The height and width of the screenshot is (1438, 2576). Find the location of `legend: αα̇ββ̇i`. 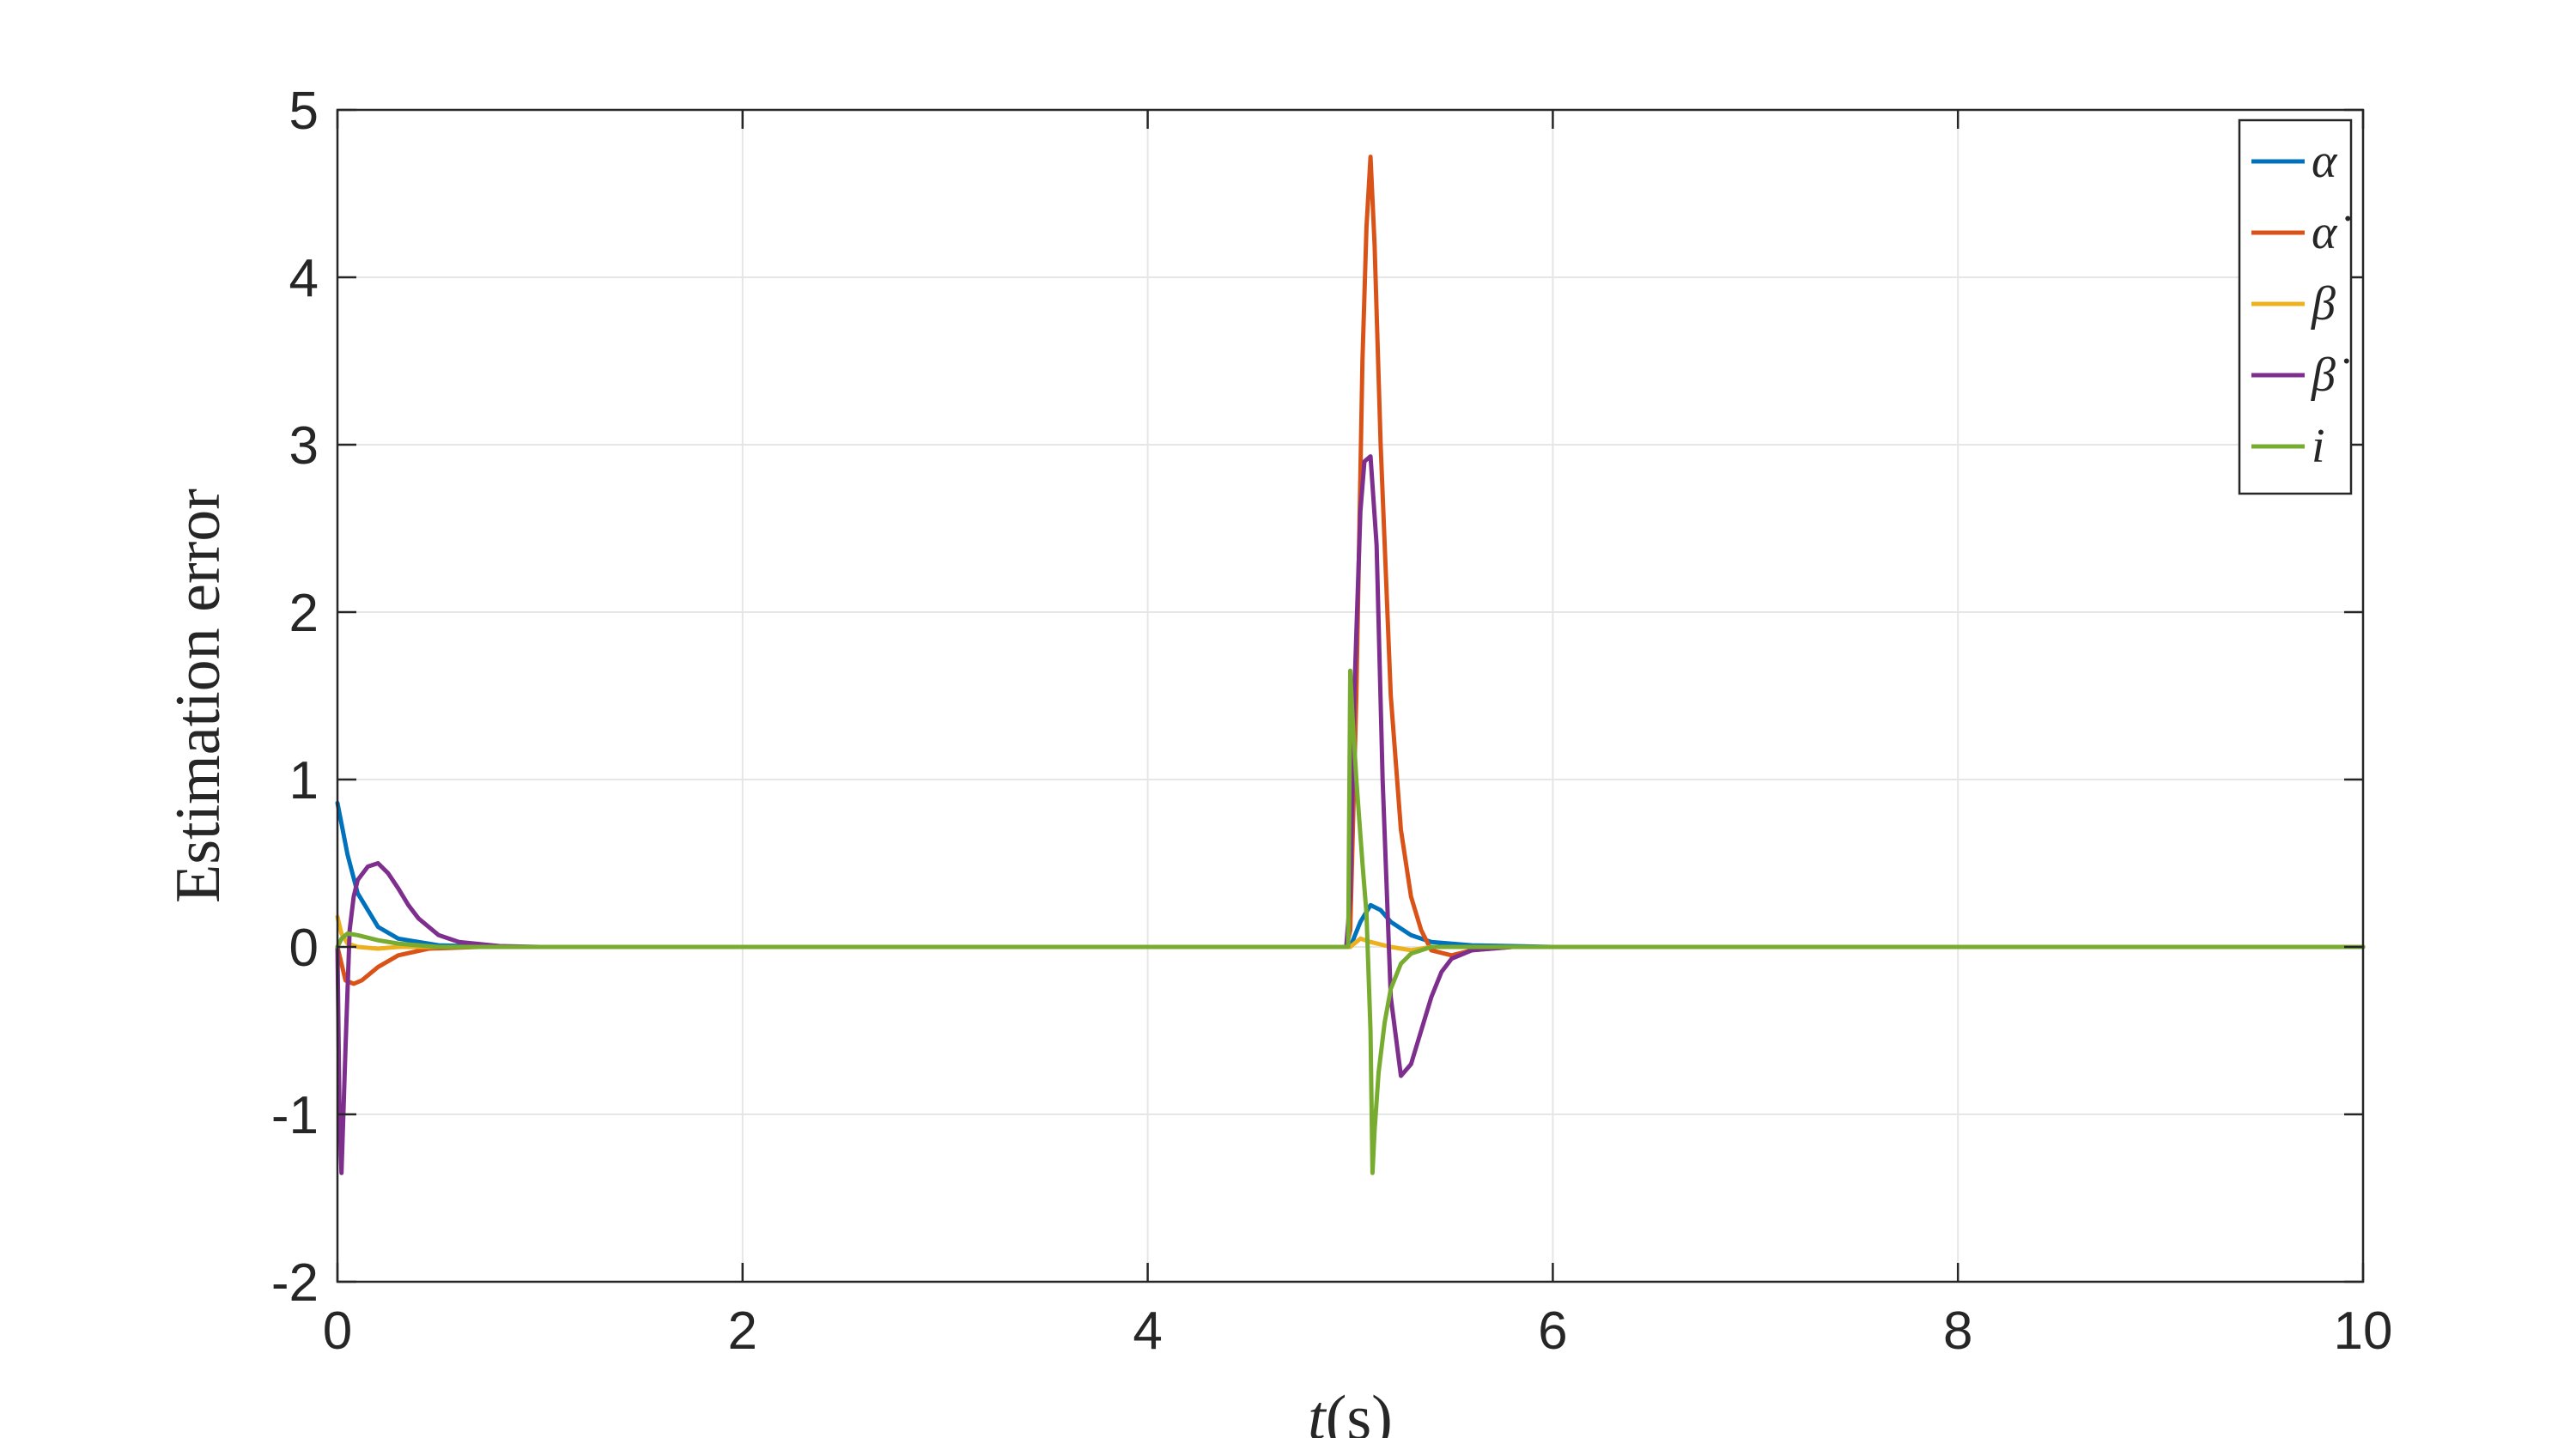

legend: αα̇ββ̇i is located at coordinates (2295, 306).